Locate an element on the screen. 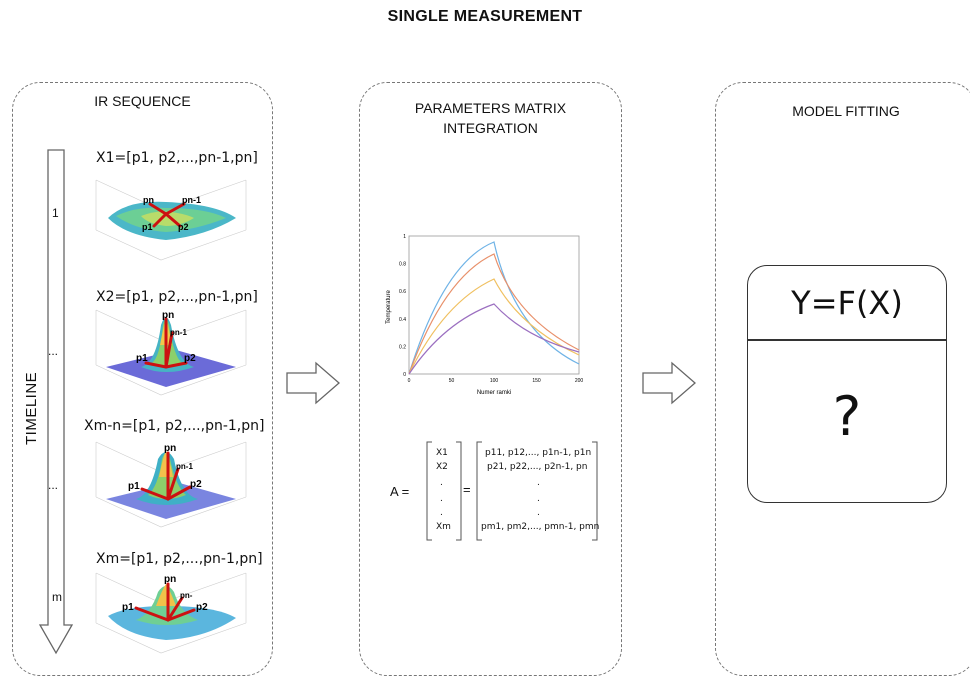 The image size is (970, 682). matrix-right-row-5: . is located at coordinates (538, 513).